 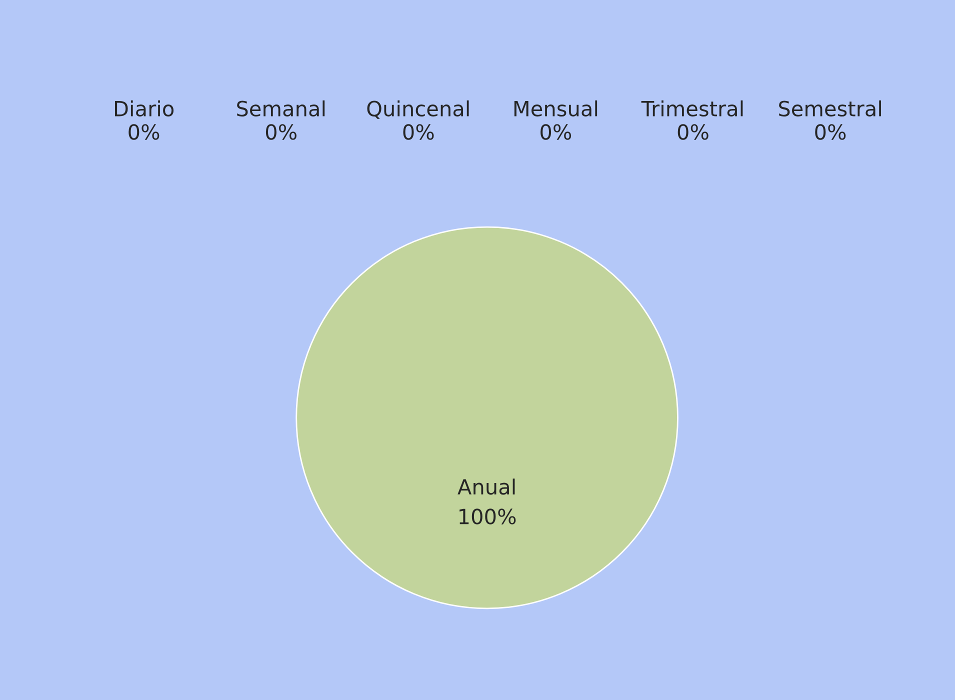 What do you see at coordinates (418, 109) in the screenshot?
I see `category-label: Quincenal` at bounding box center [418, 109].